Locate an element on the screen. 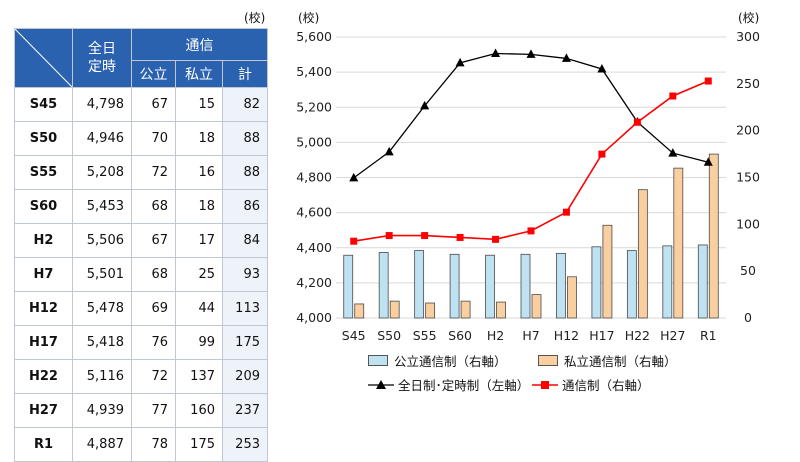 Image resolution: width=800 pixels, height=462 pixels. left-tick-label: 5,400 is located at coordinates (314, 71).